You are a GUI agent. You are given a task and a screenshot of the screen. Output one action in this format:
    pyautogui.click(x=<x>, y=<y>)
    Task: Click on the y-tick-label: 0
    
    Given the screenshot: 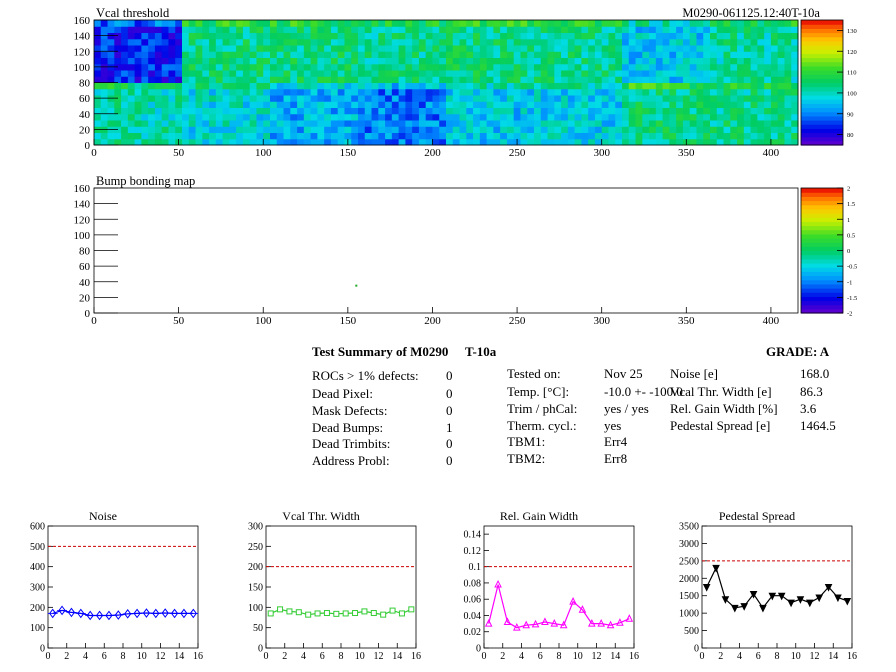 What is the action you would take?
    pyautogui.click(x=42, y=649)
    